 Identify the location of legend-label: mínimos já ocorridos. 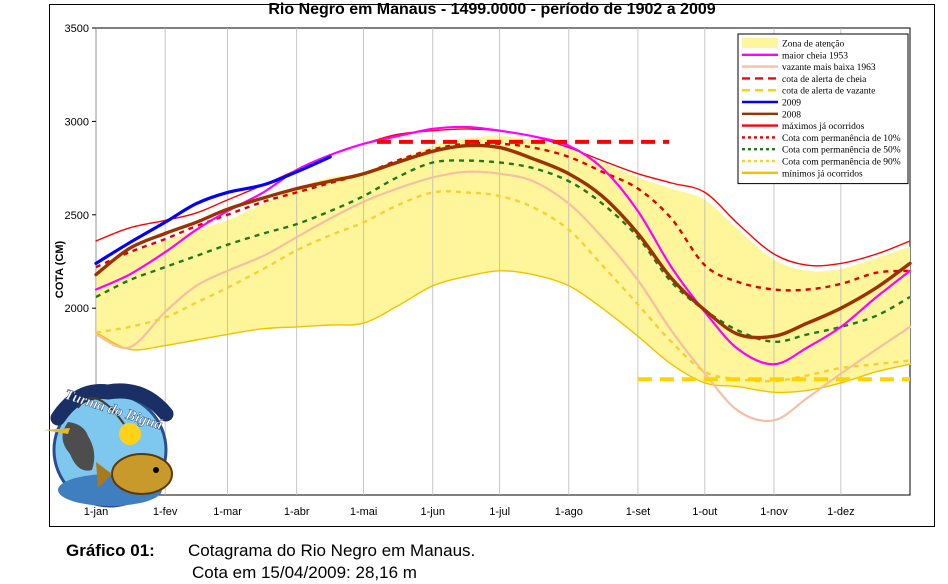
(822, 174).